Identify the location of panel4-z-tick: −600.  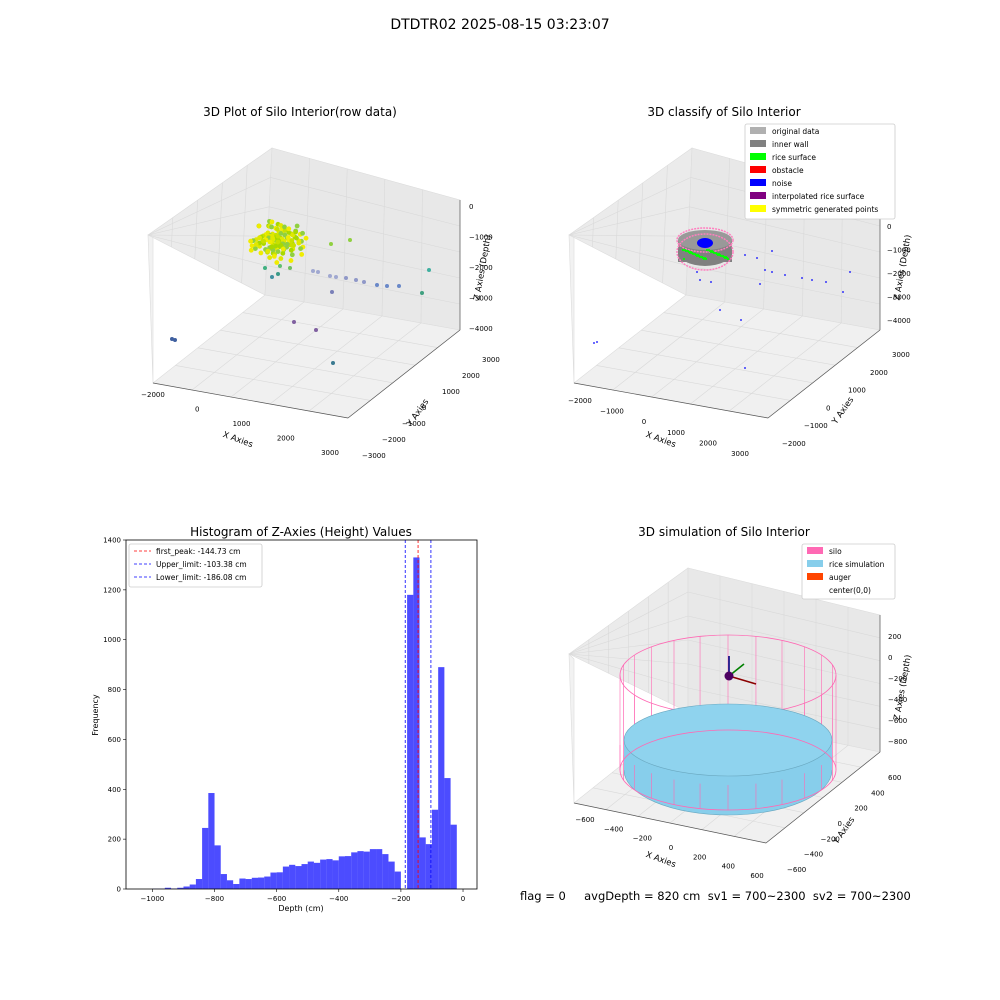
(897, 721).